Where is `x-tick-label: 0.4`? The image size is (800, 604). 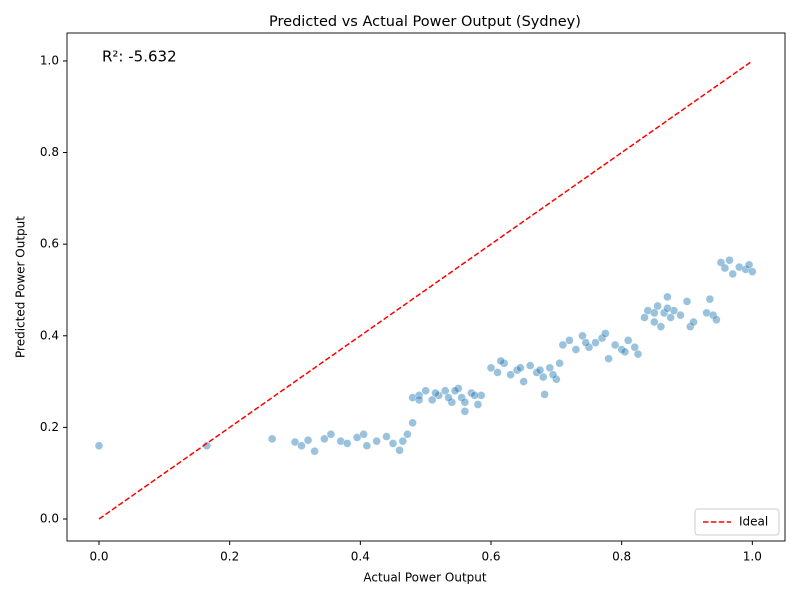
x-tick-label: 0.4 is located at coordinates (360, 557).